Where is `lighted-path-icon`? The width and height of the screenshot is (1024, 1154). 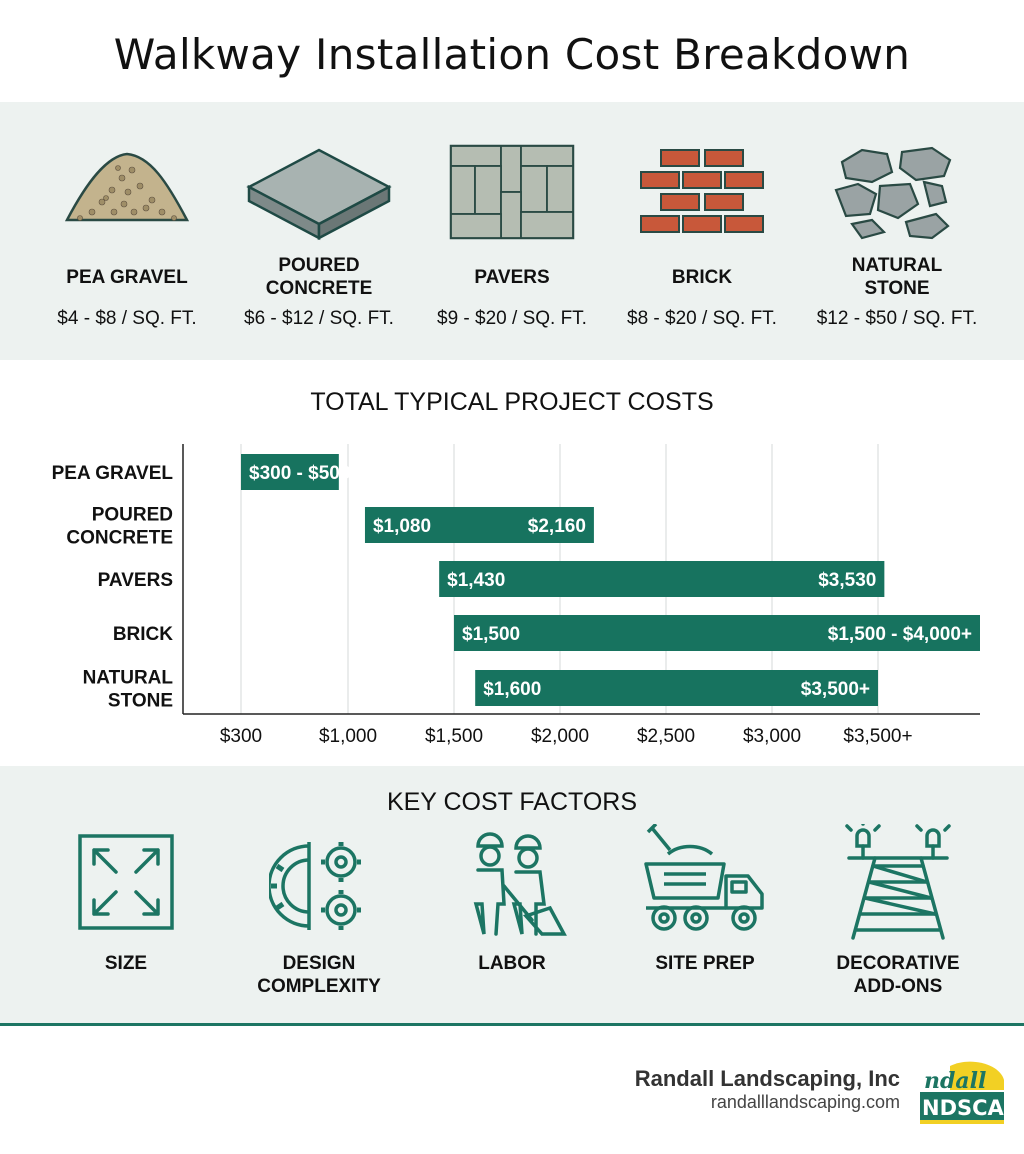 lighted-path-icon is located at coordinates (898, 882).